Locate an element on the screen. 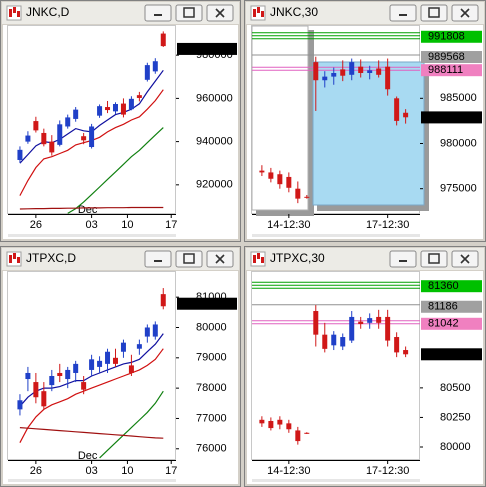 This screenshot has width=486, height=487. x-tick-label: 17-12:30 is located at coordinates (387, 225).